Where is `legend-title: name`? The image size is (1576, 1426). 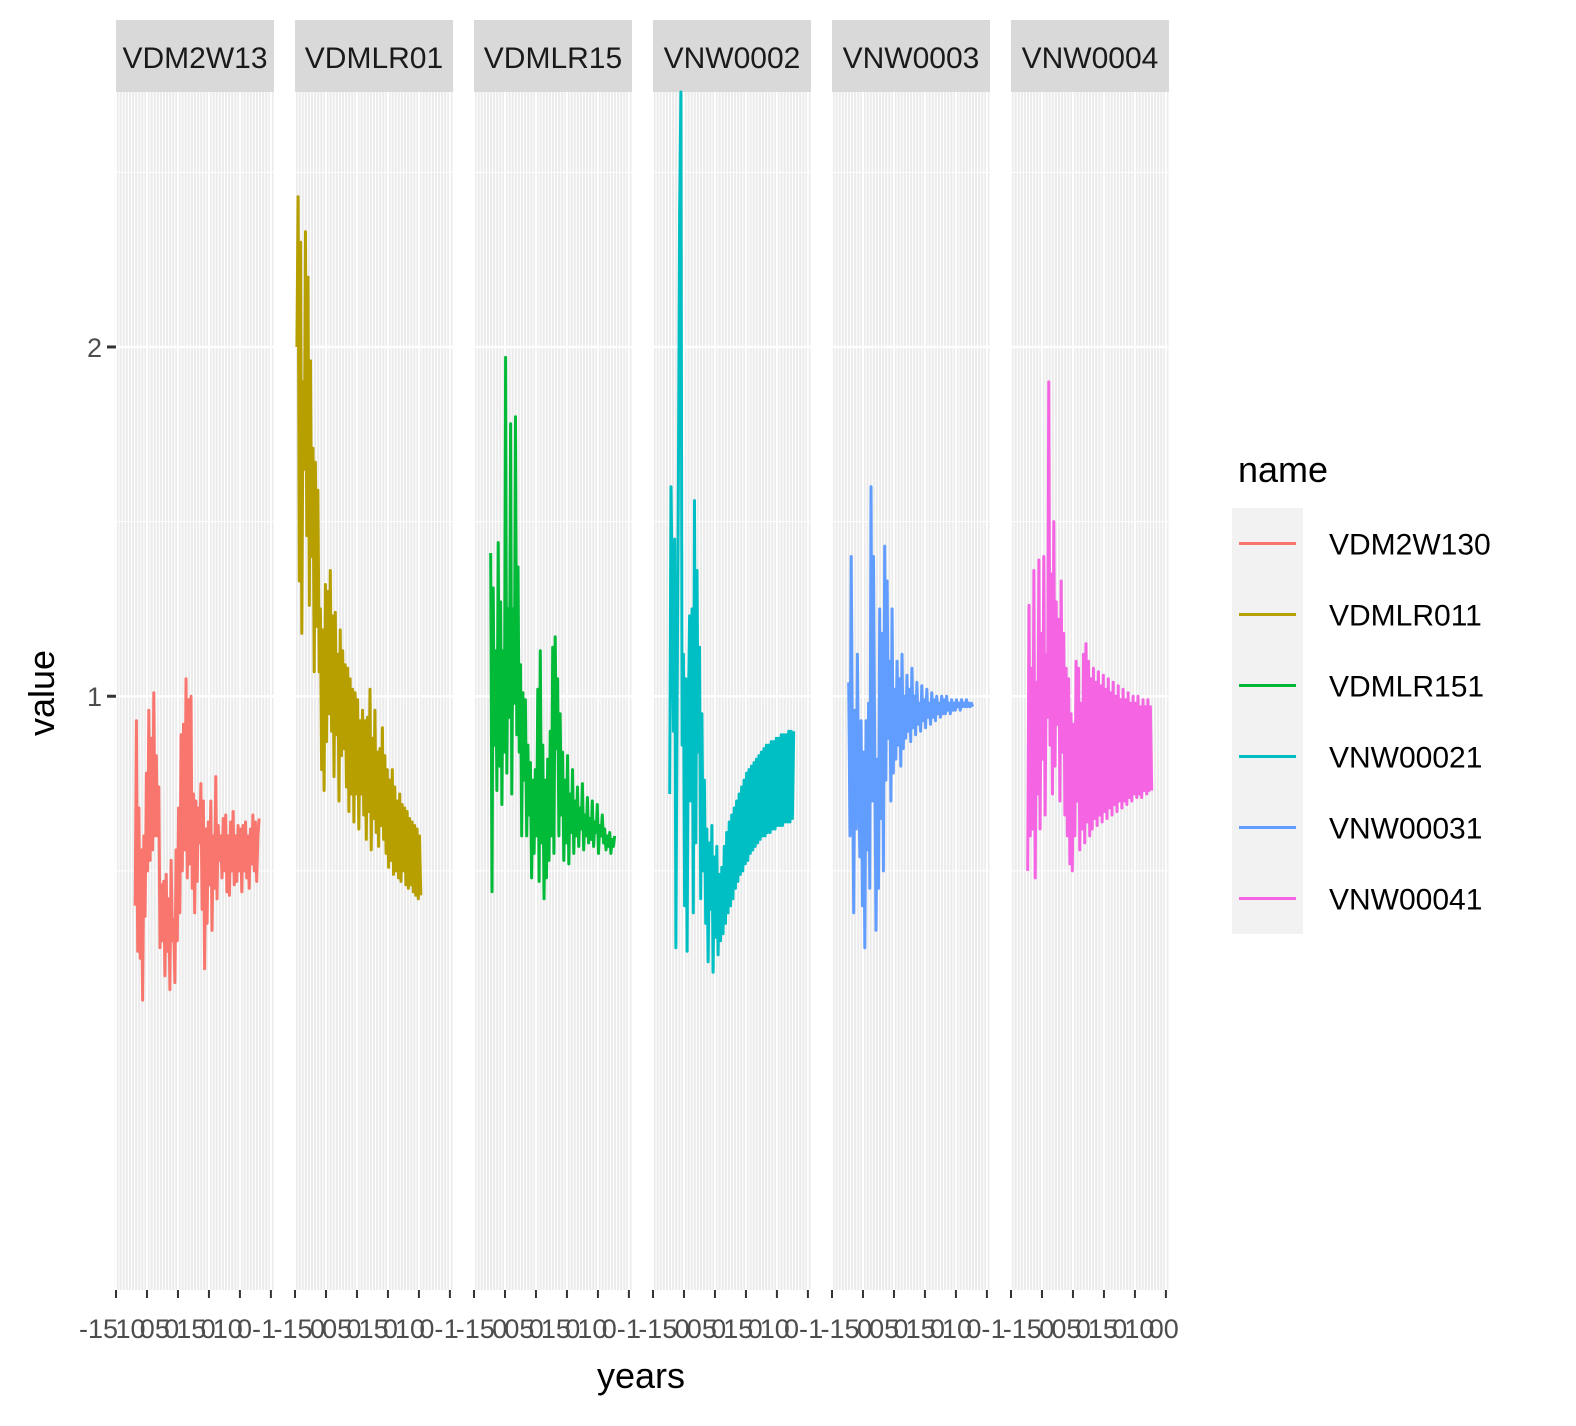
legend-title: name is located at coordinates (1283, 469).